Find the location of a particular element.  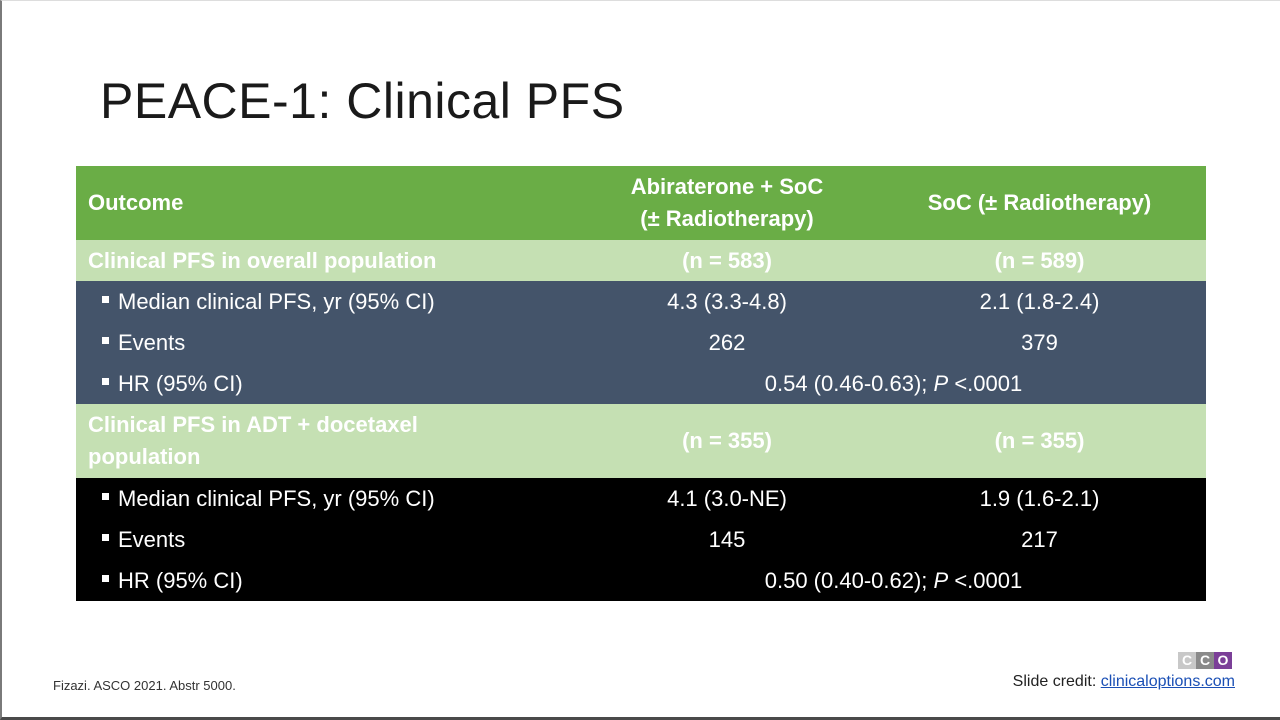

credit-label: Slide credit: is located at coordinates (1056, 681).